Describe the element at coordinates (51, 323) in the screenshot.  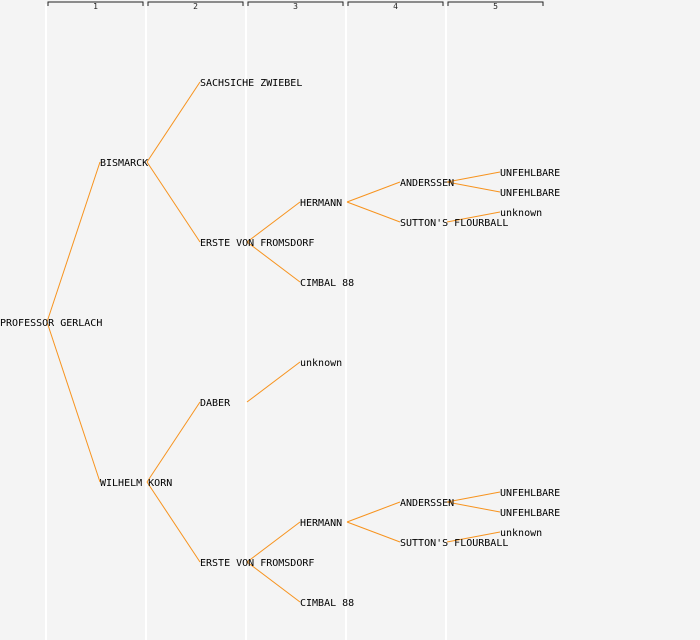
I see `pedigree-node-0: PROFESSOR GERLACH` at that location.